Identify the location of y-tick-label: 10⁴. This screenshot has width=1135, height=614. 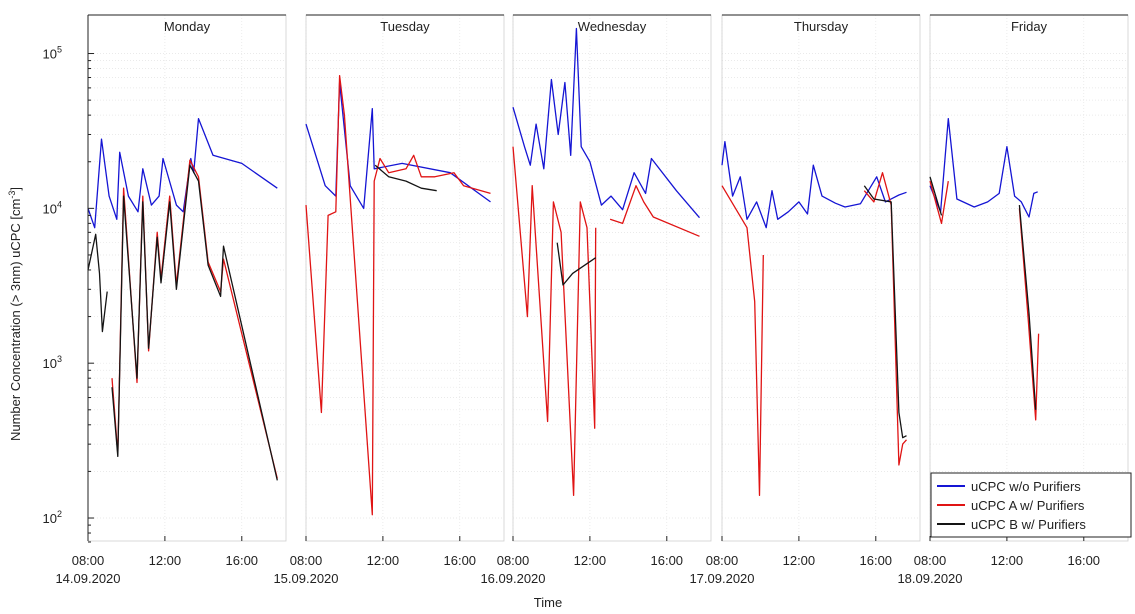
(52, 207).